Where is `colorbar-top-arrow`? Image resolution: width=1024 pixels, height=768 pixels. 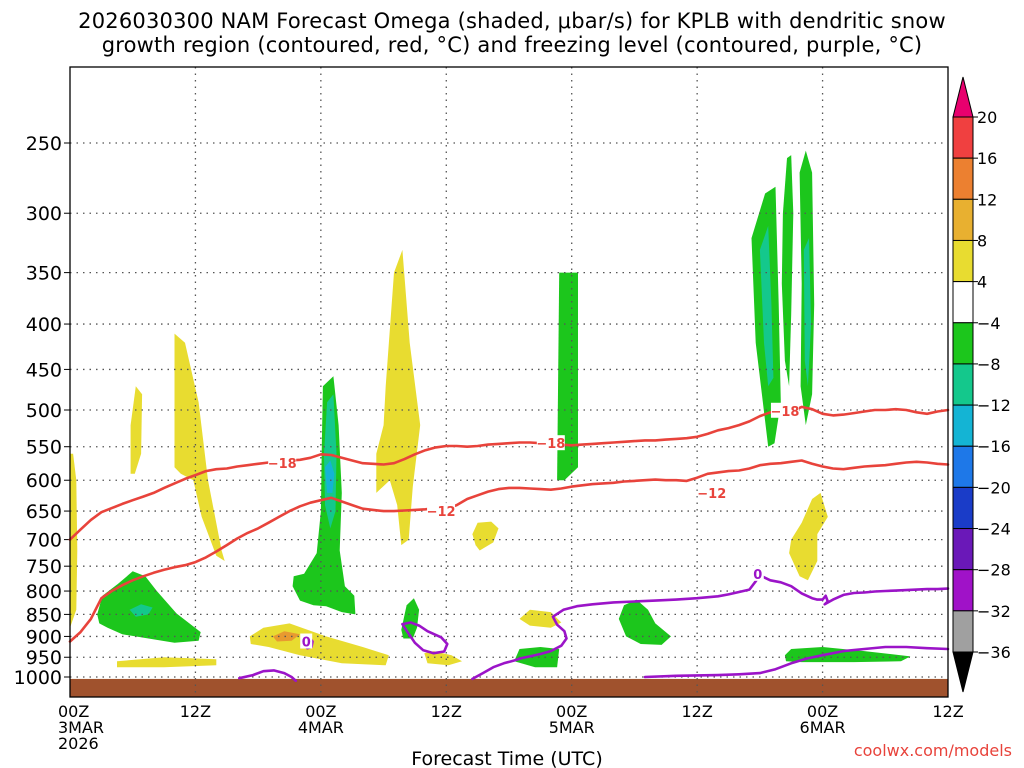 colorbar-top-arrow is located at coordinates (963, 97).